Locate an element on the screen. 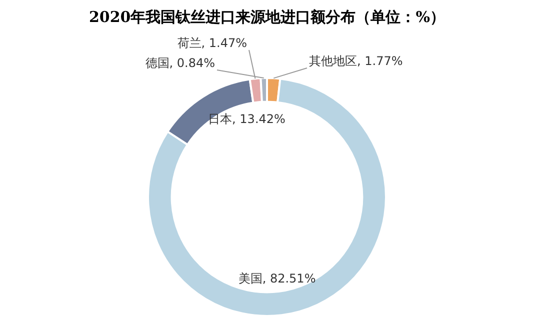 This screenshot has height=335, width=534. slice-label: 日本, 13.42% is located at coordinates (247, 119).